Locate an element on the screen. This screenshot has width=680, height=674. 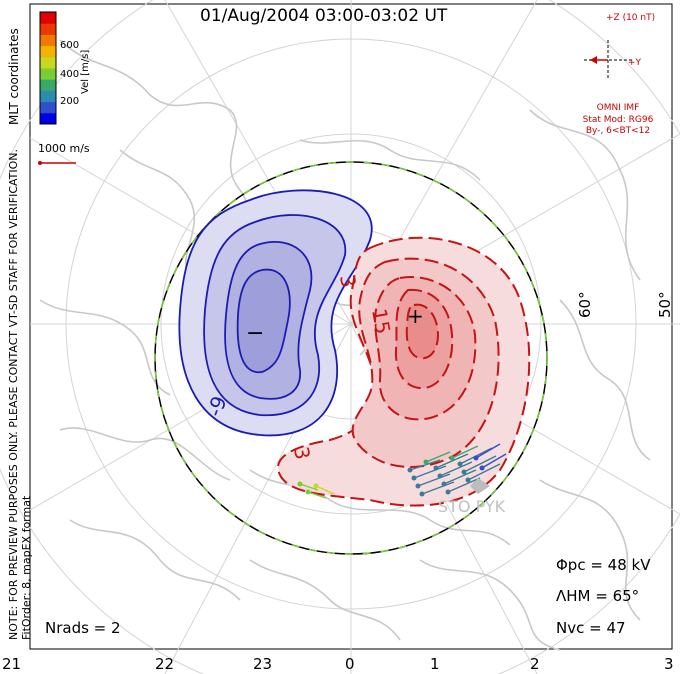
fit-order-note: FitOrder: 8, mapEX format is located at coordinates (26, 567).